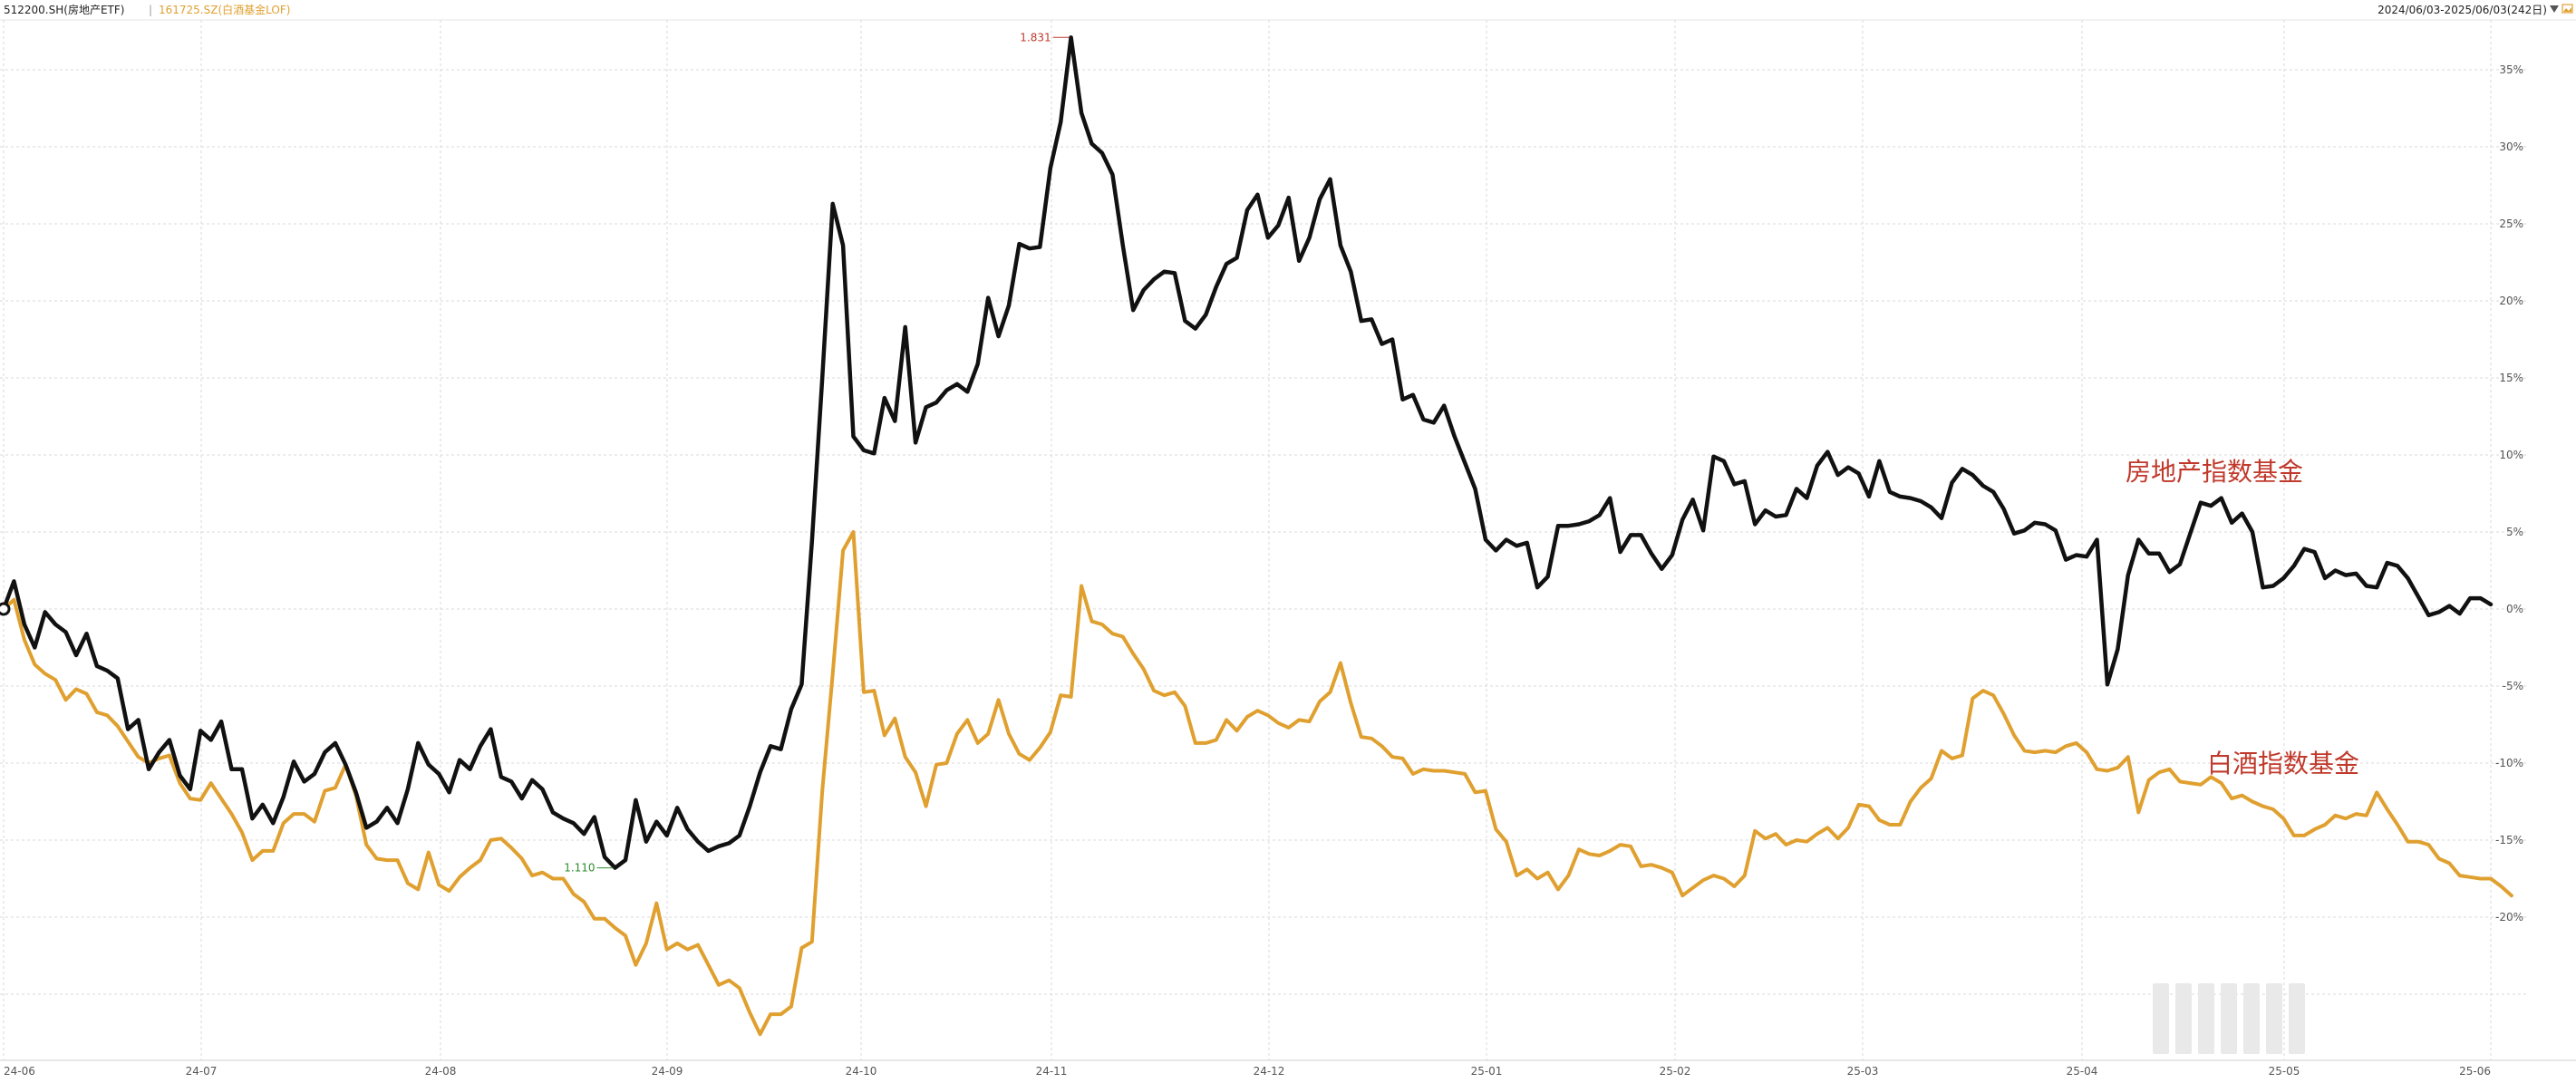 The width and height of the screenshot is (2576, 1083). I want to click on x-tick-label: 24-12, so click(1269, 1071).